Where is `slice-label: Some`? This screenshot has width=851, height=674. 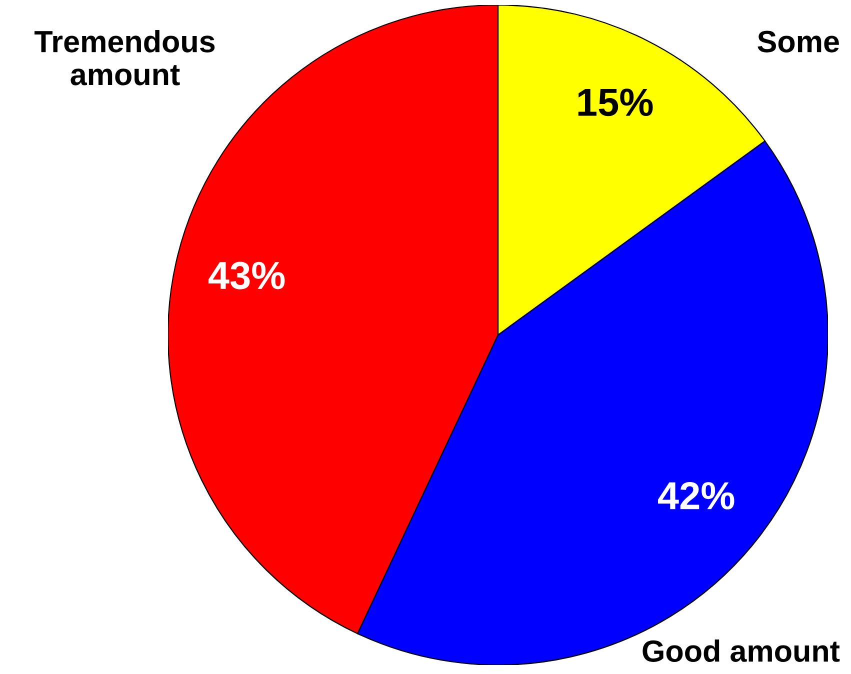
slice-label: Some is located at coordinates (798, 41).